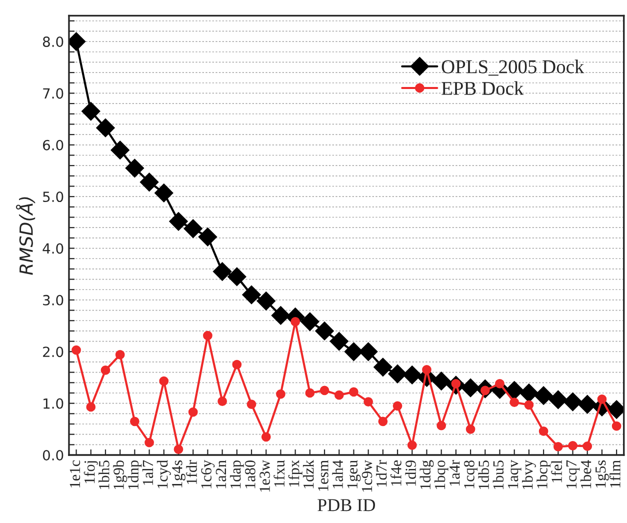 This screenshot has height=523, width=627. Describe the element at coordinates (513, 68) in the screenshot. I see `legend-label: OPLS_2005 Dock` at that location.